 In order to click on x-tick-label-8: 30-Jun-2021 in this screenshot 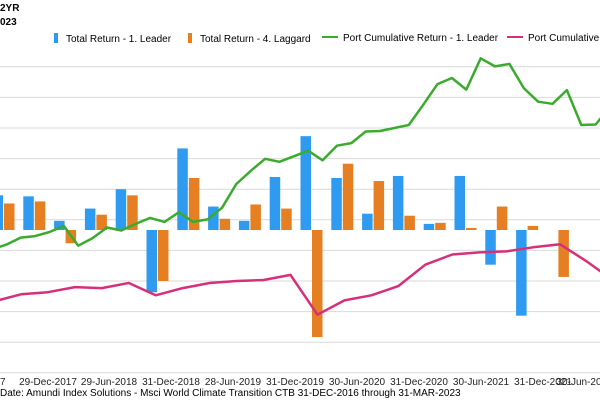, I will do `click(481, 382)`.